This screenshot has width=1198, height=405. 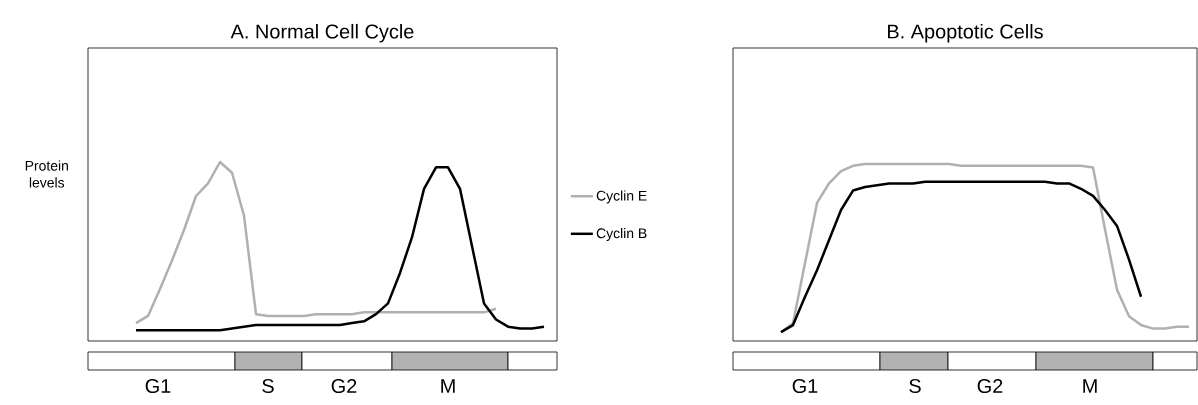 What do you see at coordinates (965, 33) in the screenshot?
I see `chart-title: B. Apoptotic Cells` at bounding box center [965, 33].